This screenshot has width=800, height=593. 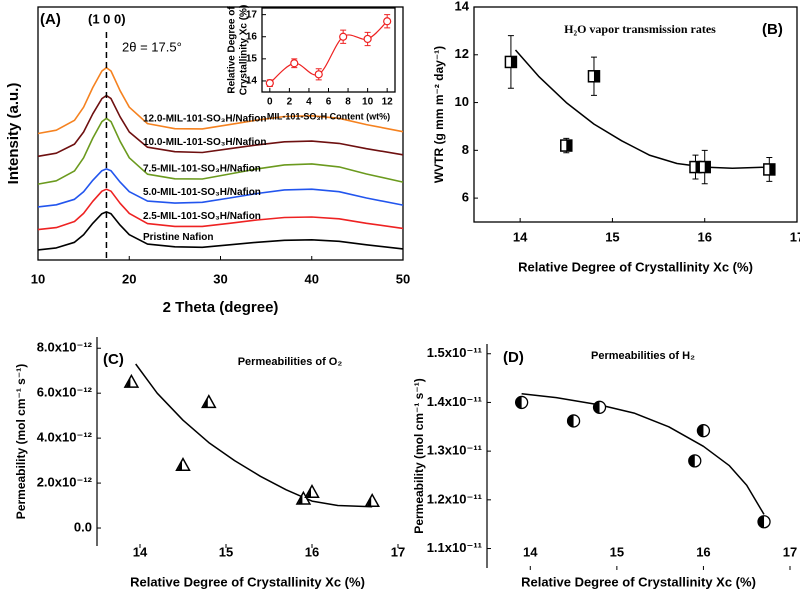 I want to click on y-tick-label: 12, so click(x=462, y=53).